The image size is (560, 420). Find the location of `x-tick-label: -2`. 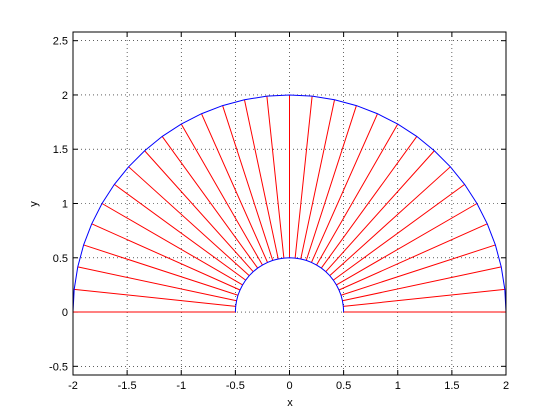

x-tick-label: -2 is located at coordinates (73, 386).